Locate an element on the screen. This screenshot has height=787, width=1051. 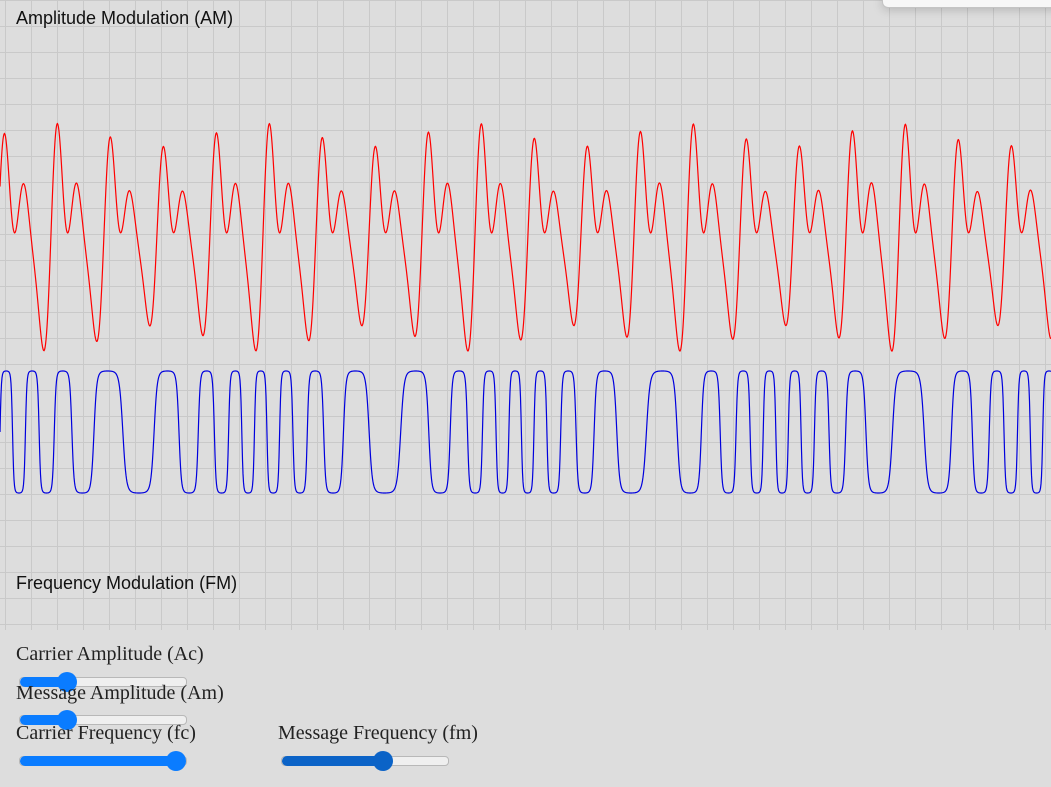
corner-popup is located at coordinates (966, 4).